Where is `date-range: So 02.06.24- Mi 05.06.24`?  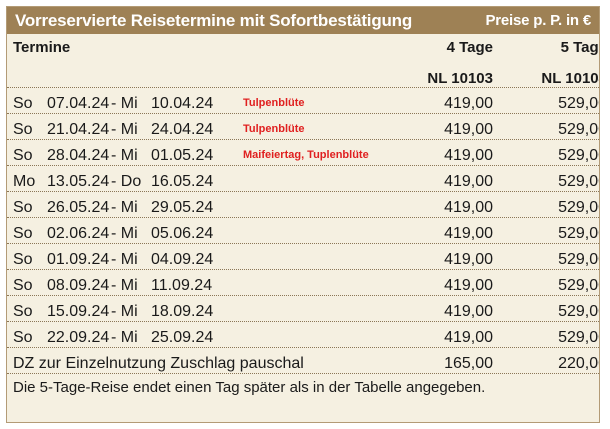 date-range: So 02.06.24- Mi 05.06.24 is located at coordinates (128, 234).